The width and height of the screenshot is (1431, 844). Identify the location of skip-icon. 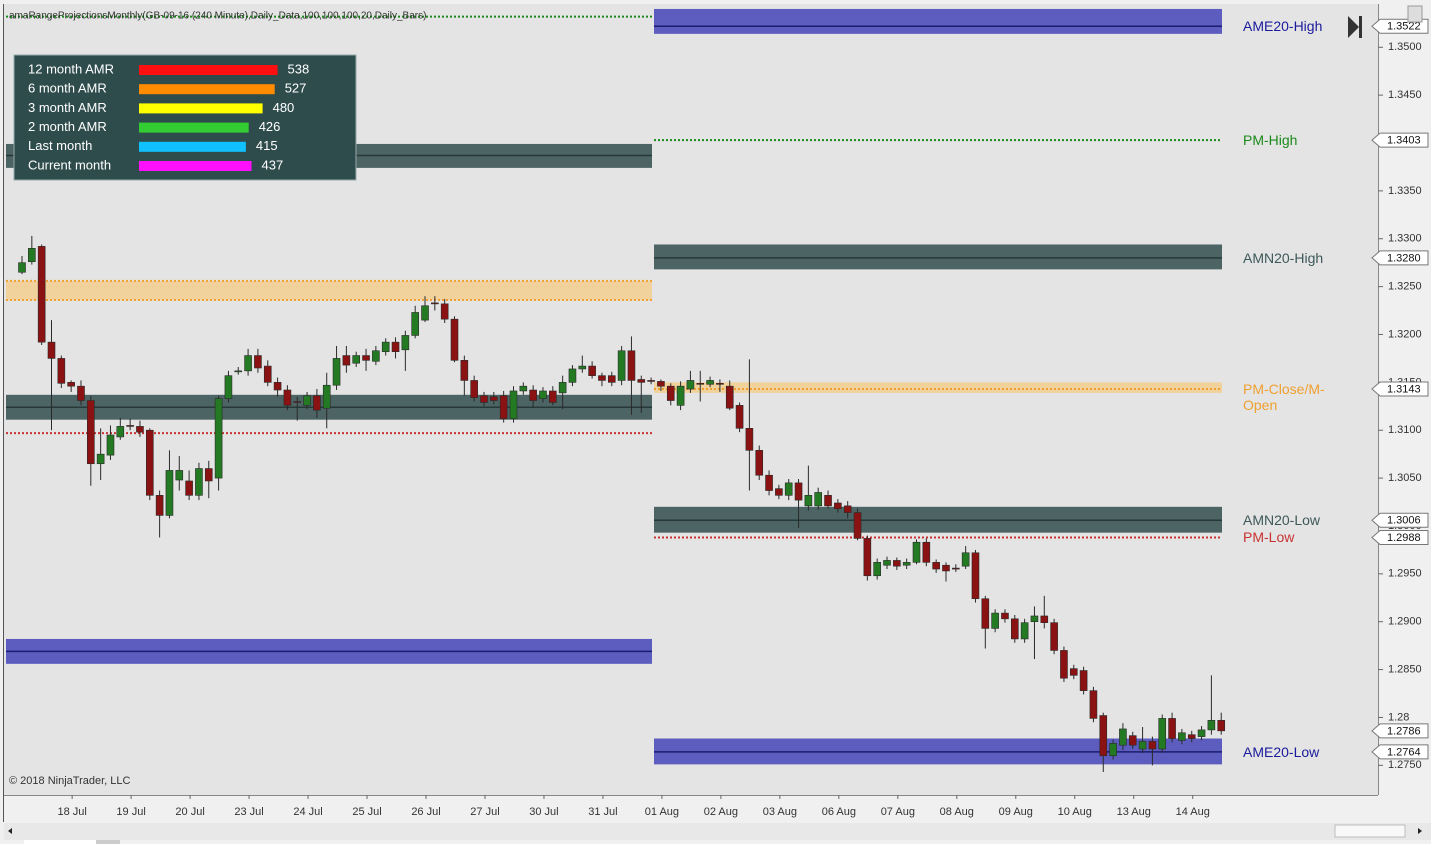
(1353, 27).